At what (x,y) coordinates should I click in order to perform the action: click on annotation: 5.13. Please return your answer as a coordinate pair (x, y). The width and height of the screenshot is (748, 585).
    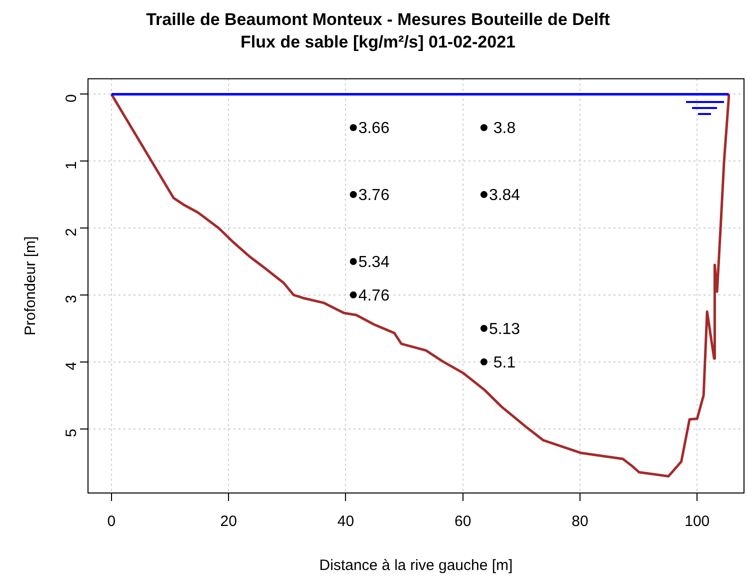
    Looking at the image, I should click on (504, 329).